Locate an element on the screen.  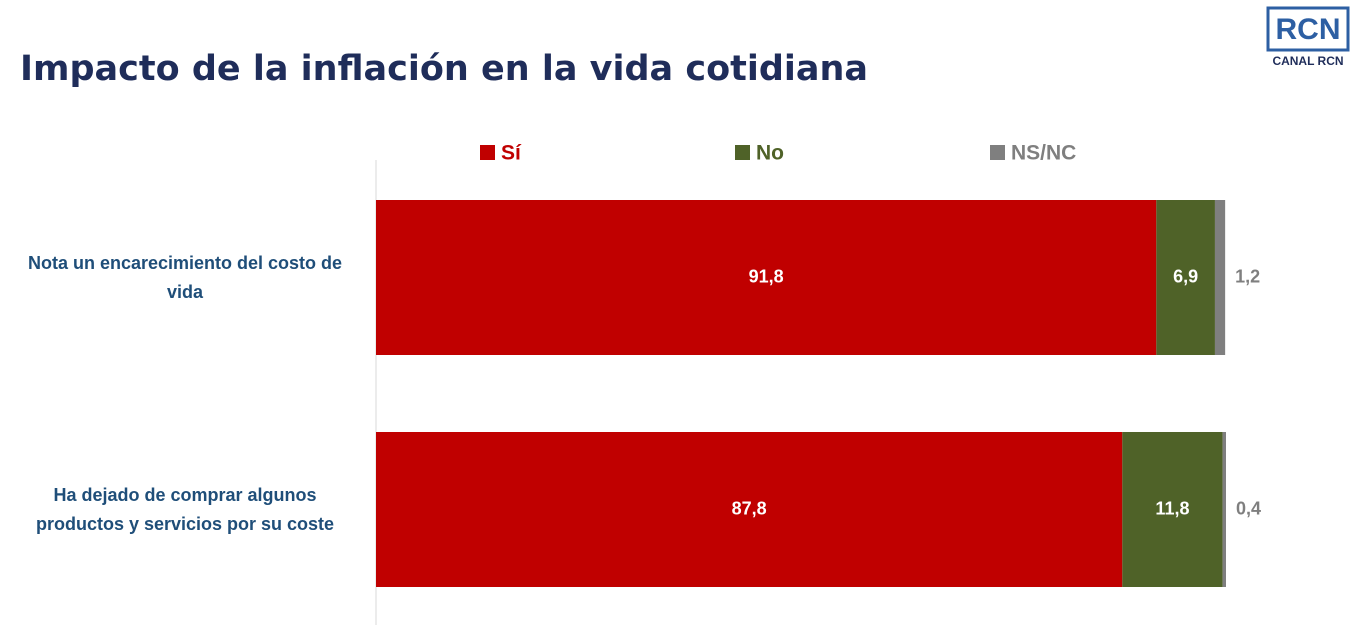
legend-label: Sí is located at coordinates (511, 153).